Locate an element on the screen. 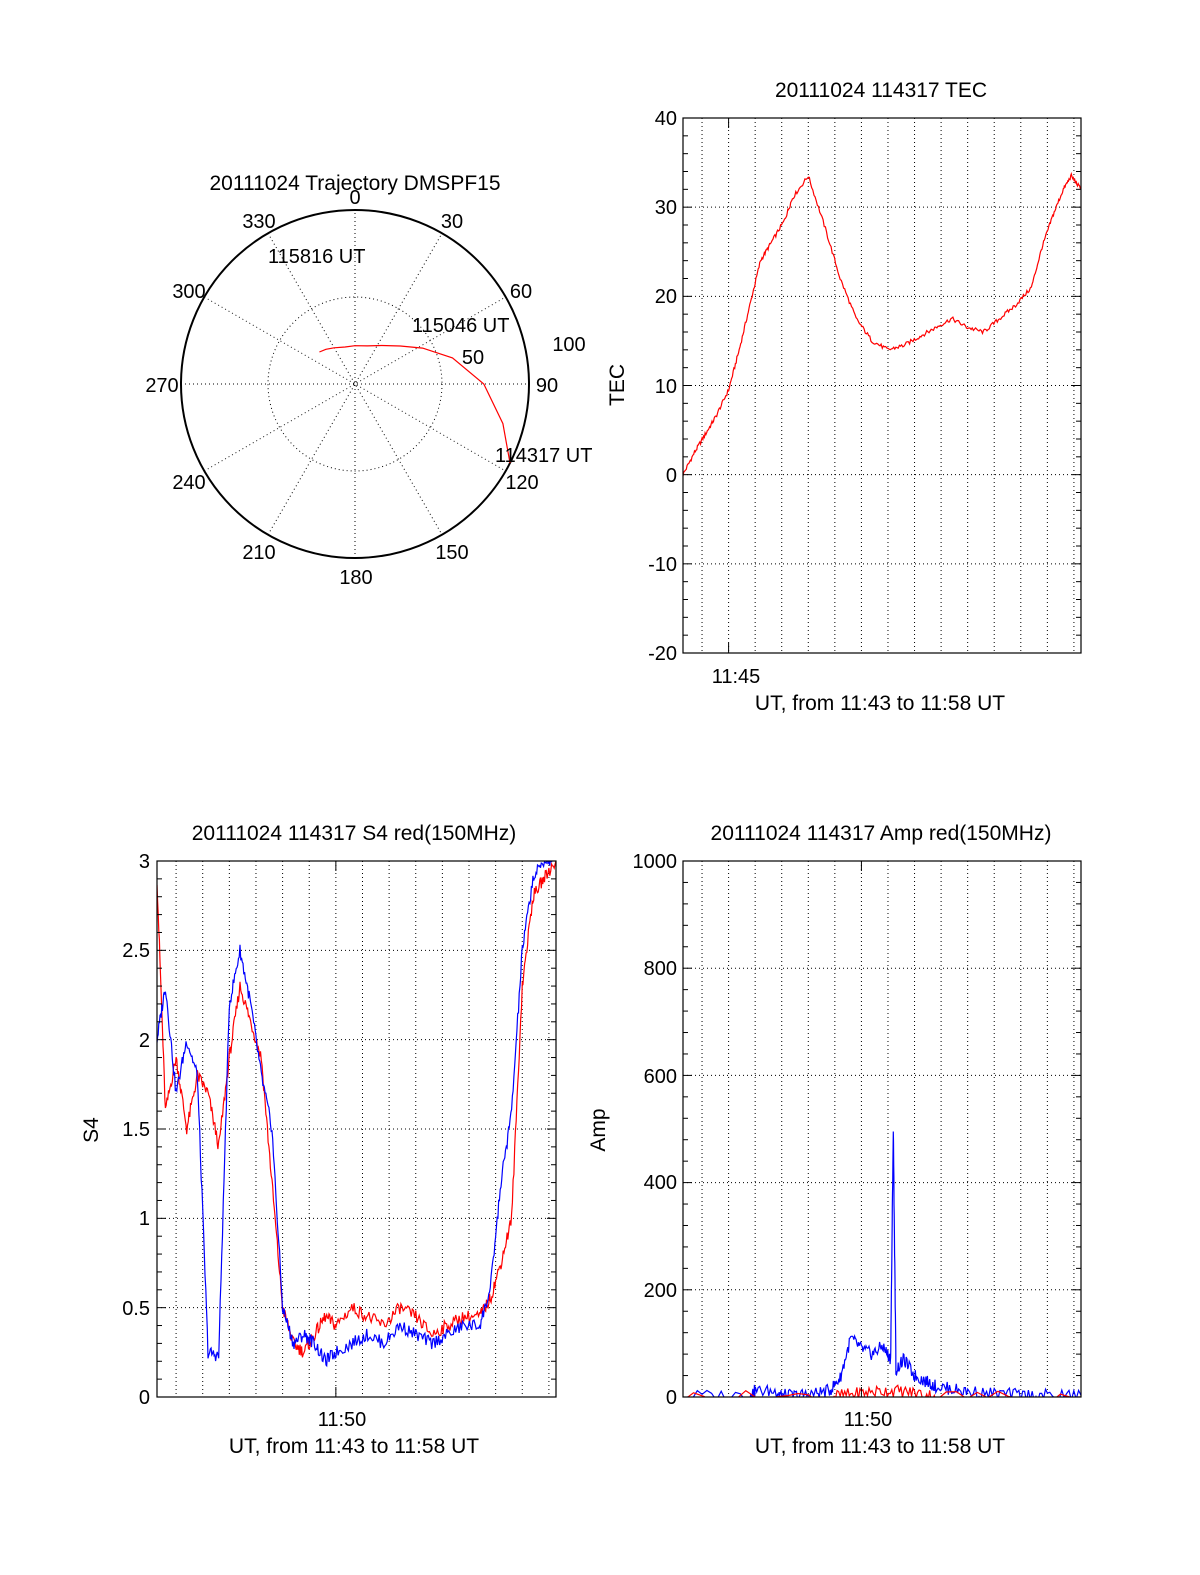 This screenshot has height=1575, width=1200. tec-title: 20111024 114317 TEC is located at coordinates (881, 90).